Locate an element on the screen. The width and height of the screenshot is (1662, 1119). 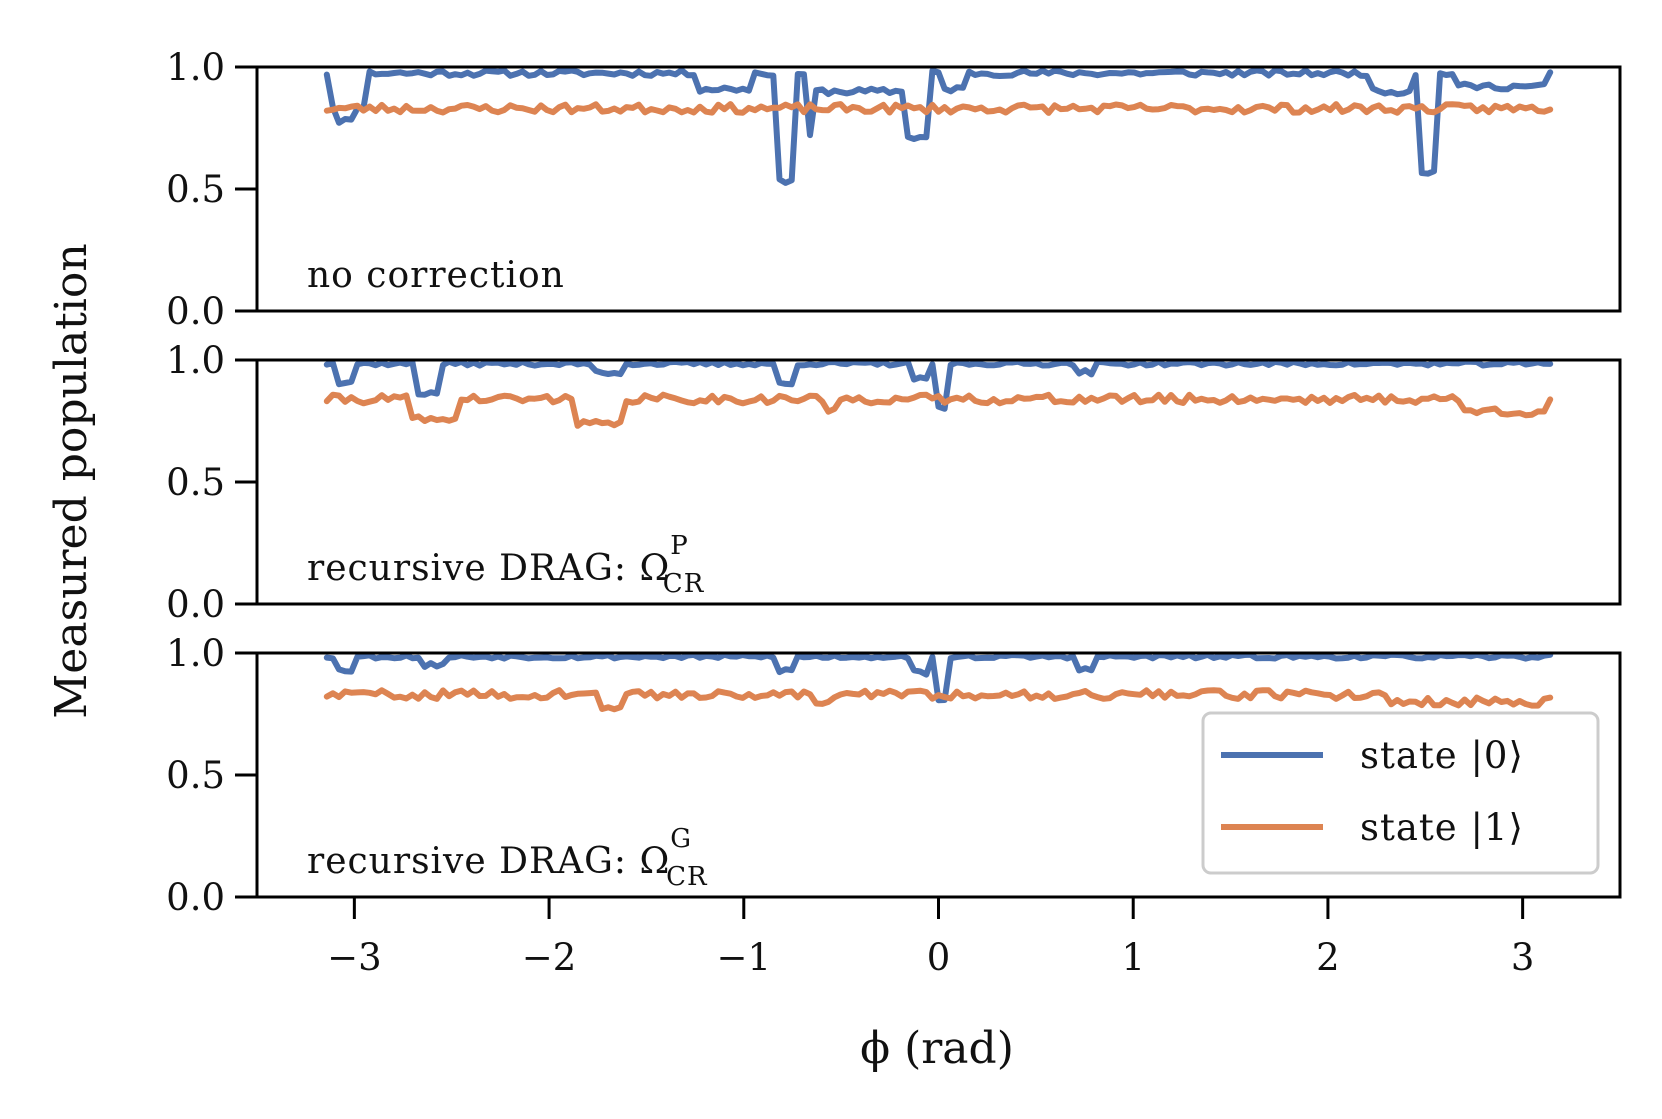
x-tick-label: −3 is located at coordinates (354, 957).